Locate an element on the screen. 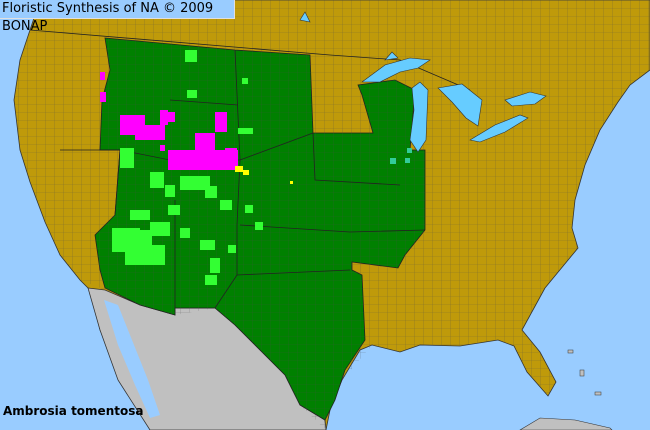  great-lakes is located at coordinates (423, 82).